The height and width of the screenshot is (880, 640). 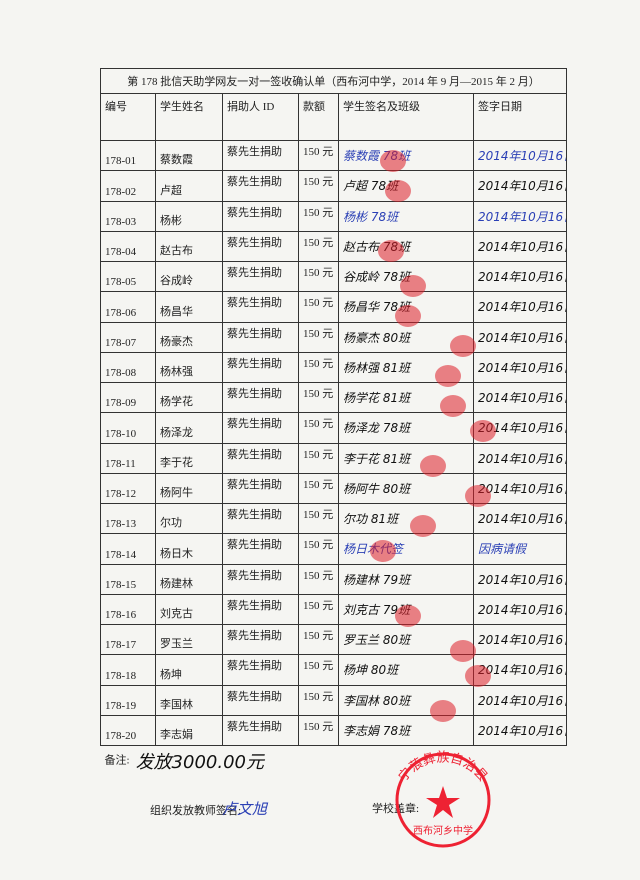 I want to click on signature: 杨彬 78班, so click(x=371, y=216).